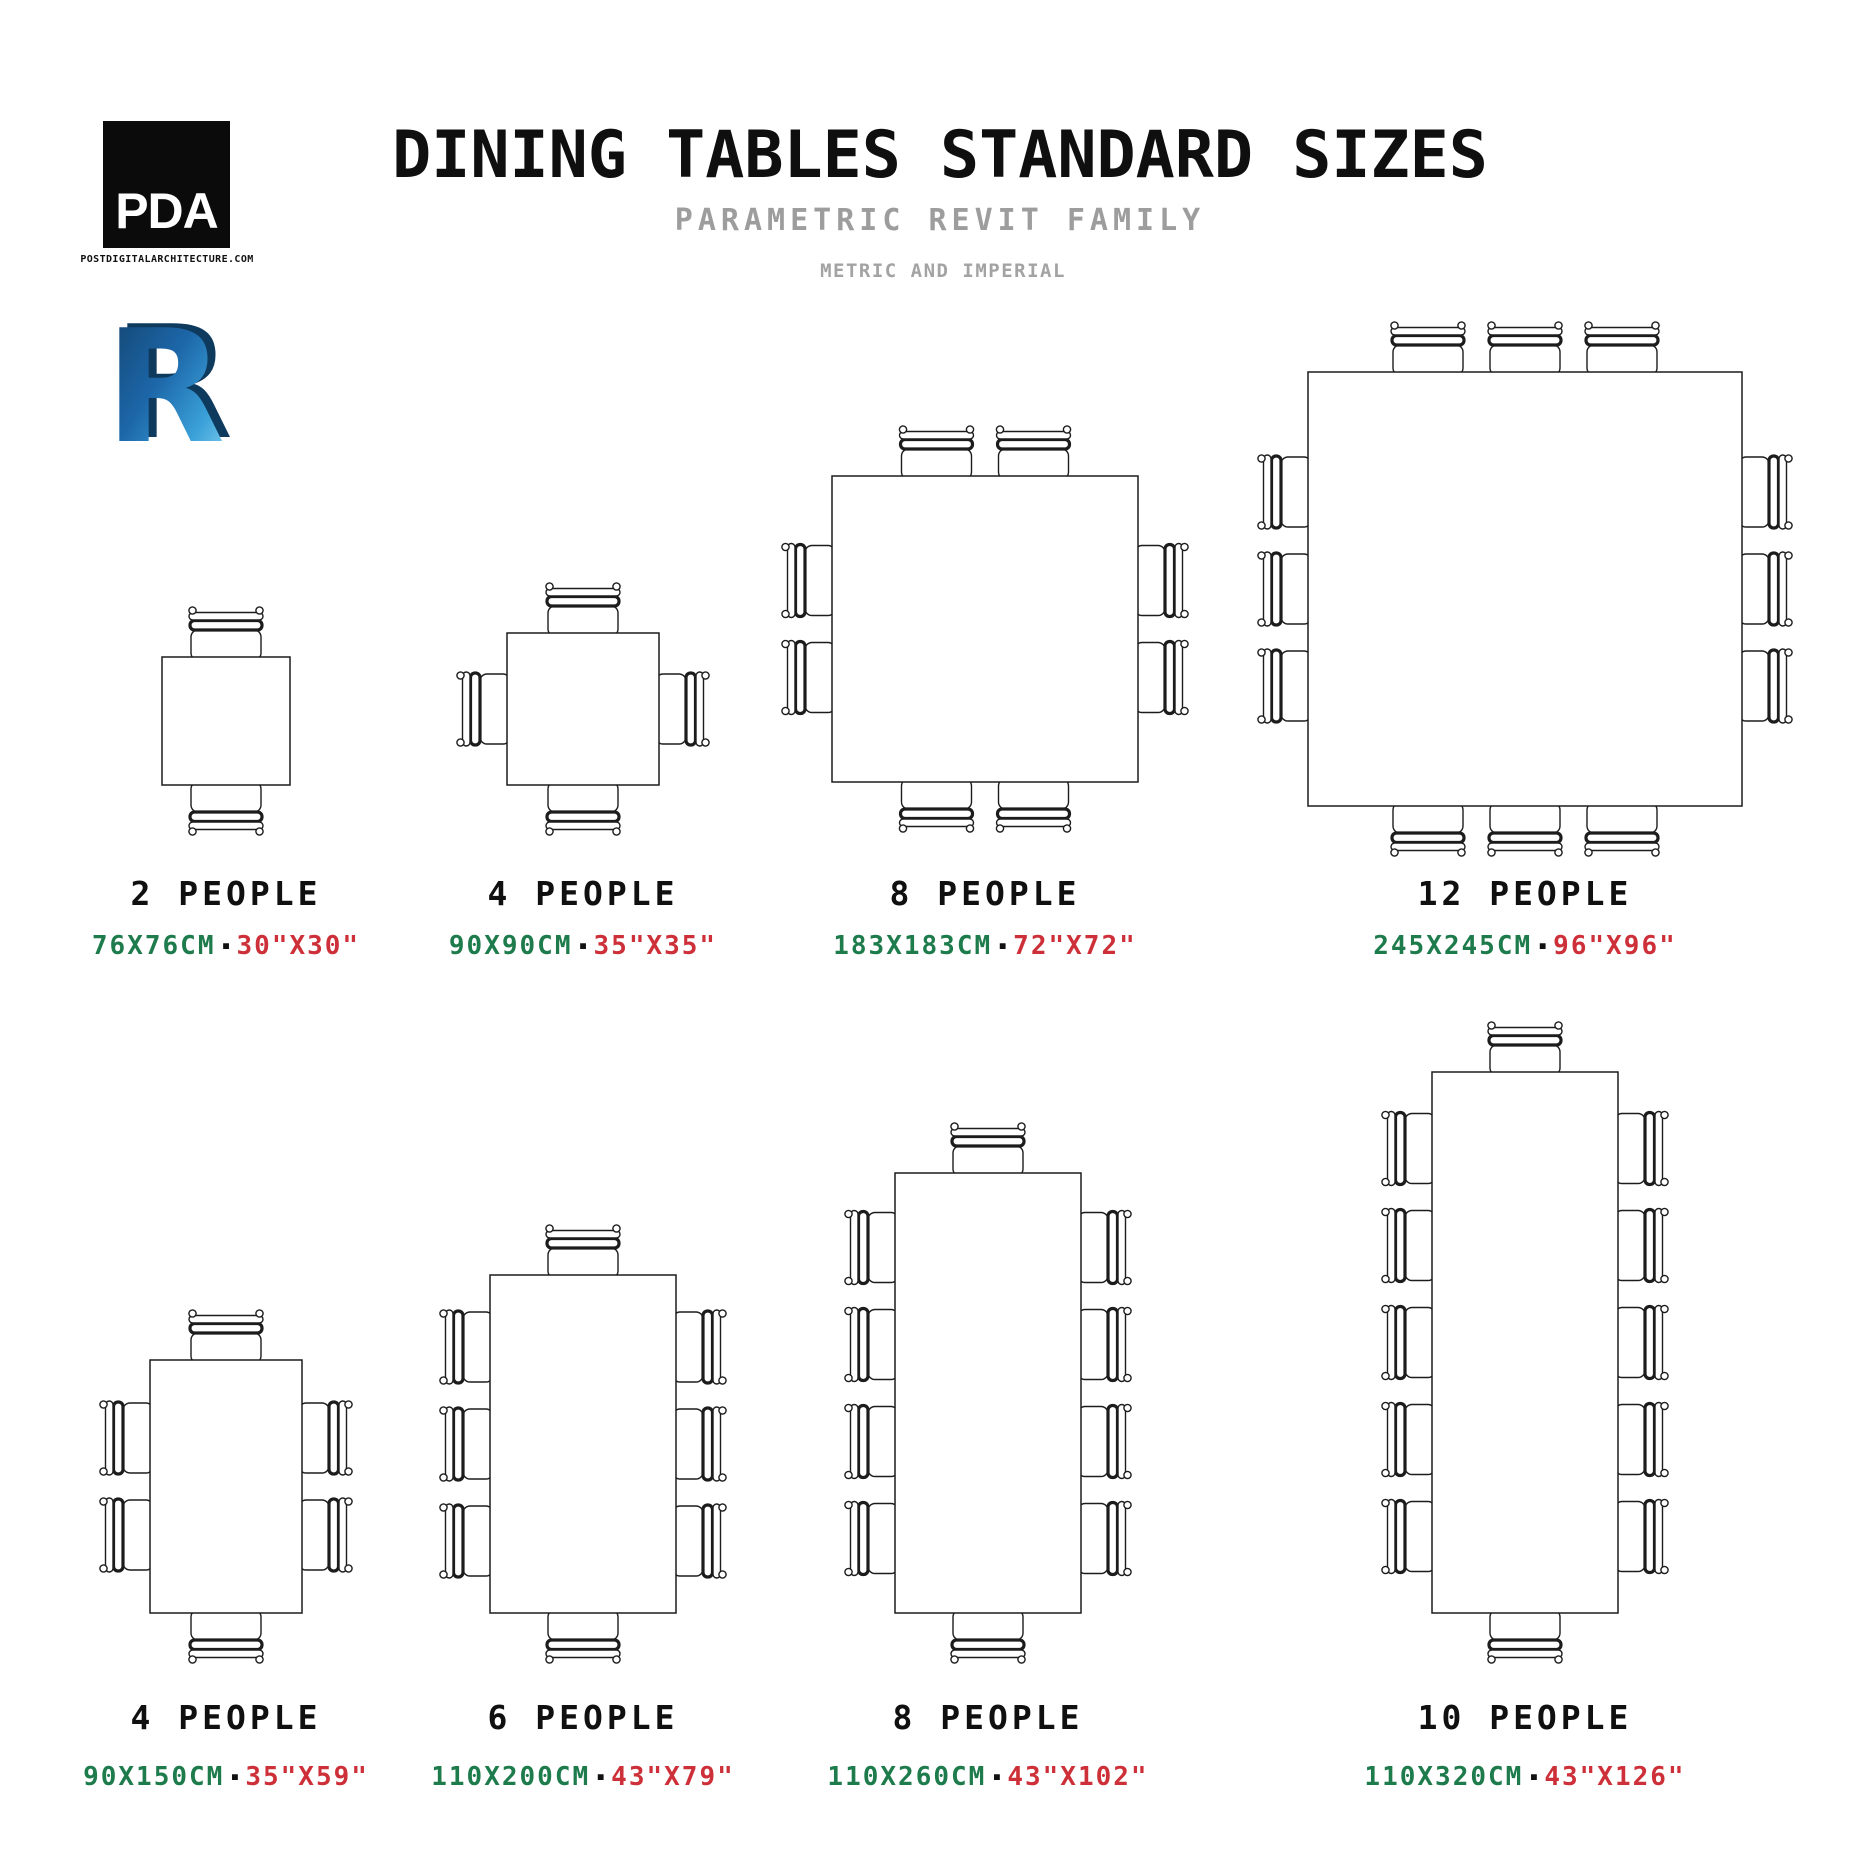 This screenshot has height=1861, width=1860. Describe the element at coordinates (1525, 893) in the screenshot. I see `table-people-label: 12 PEOPLE` at that location.